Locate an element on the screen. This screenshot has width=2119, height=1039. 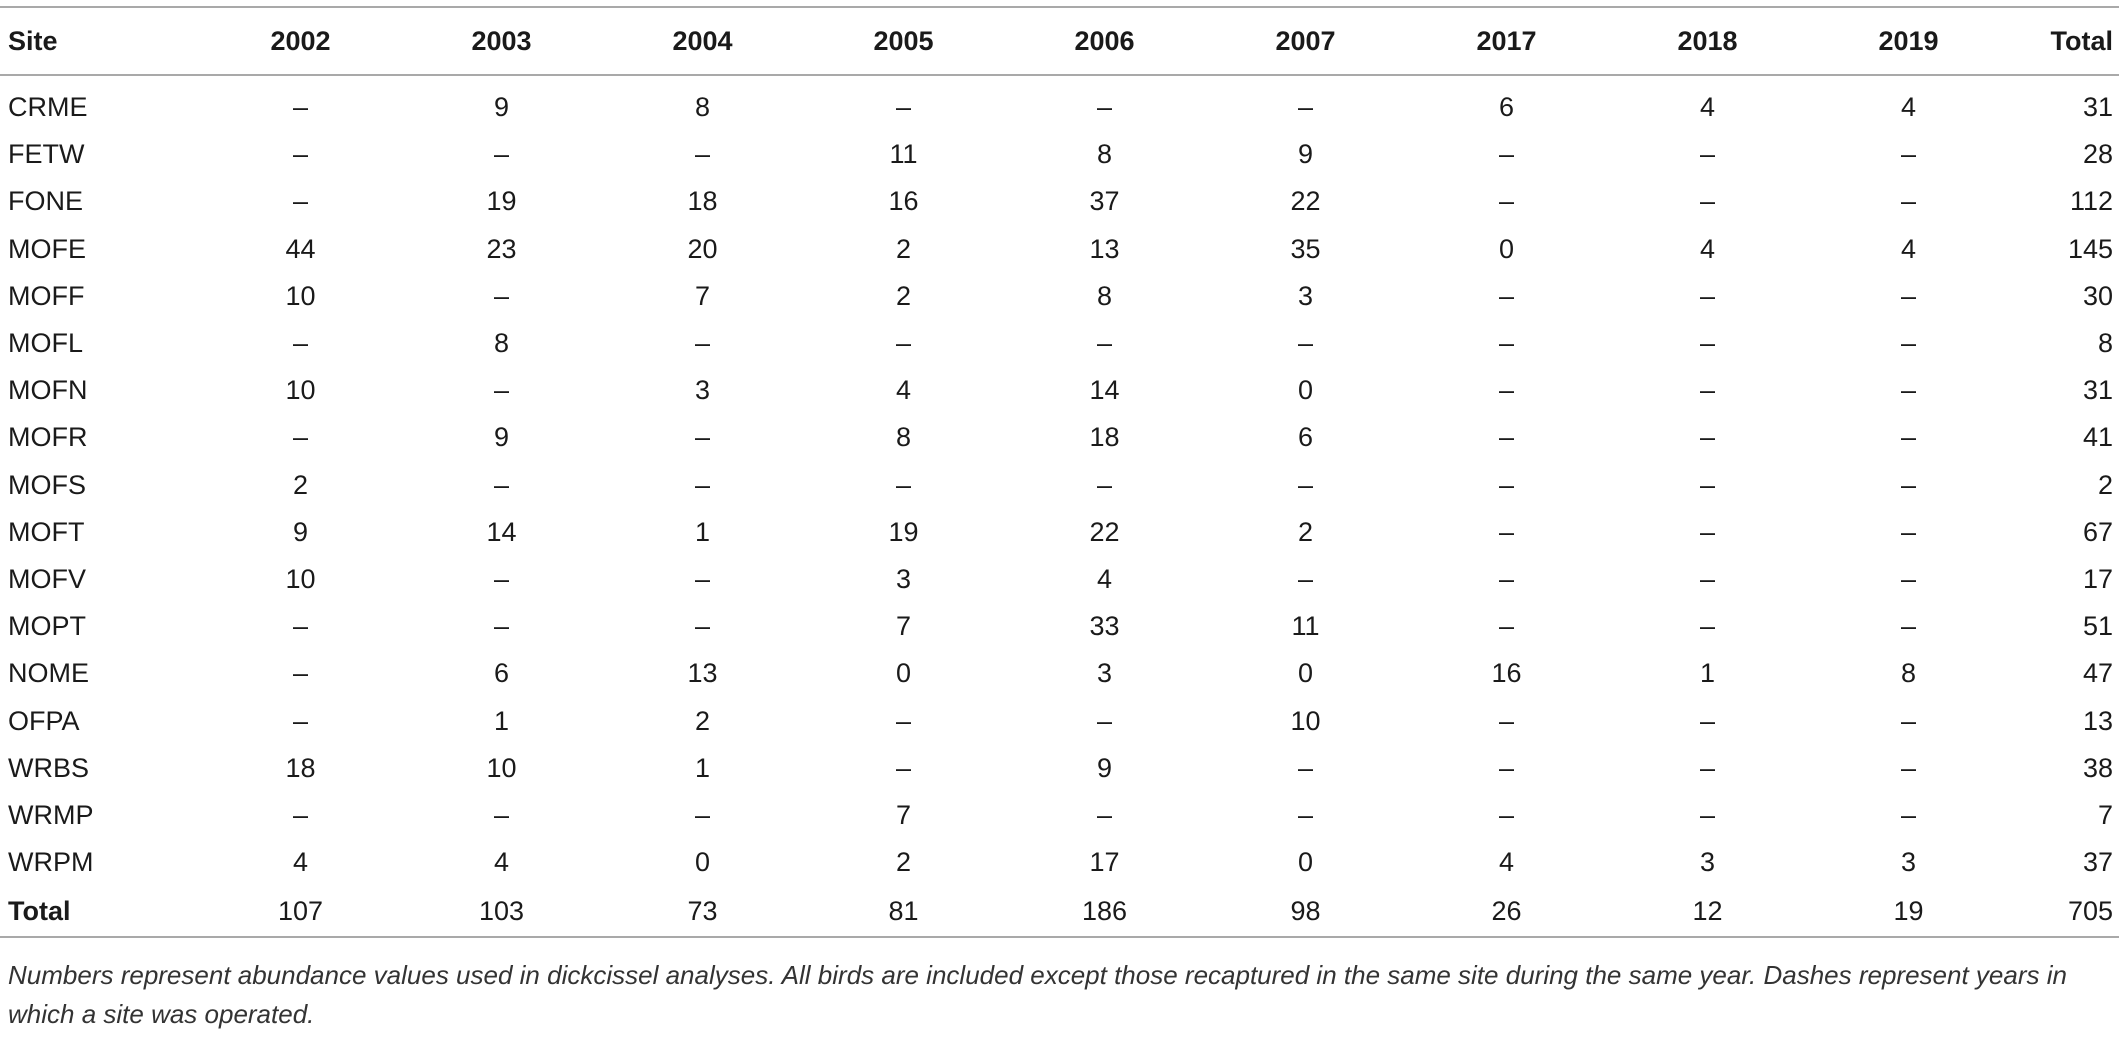
total-cell: 30 is located at coordinates (2097, 295).